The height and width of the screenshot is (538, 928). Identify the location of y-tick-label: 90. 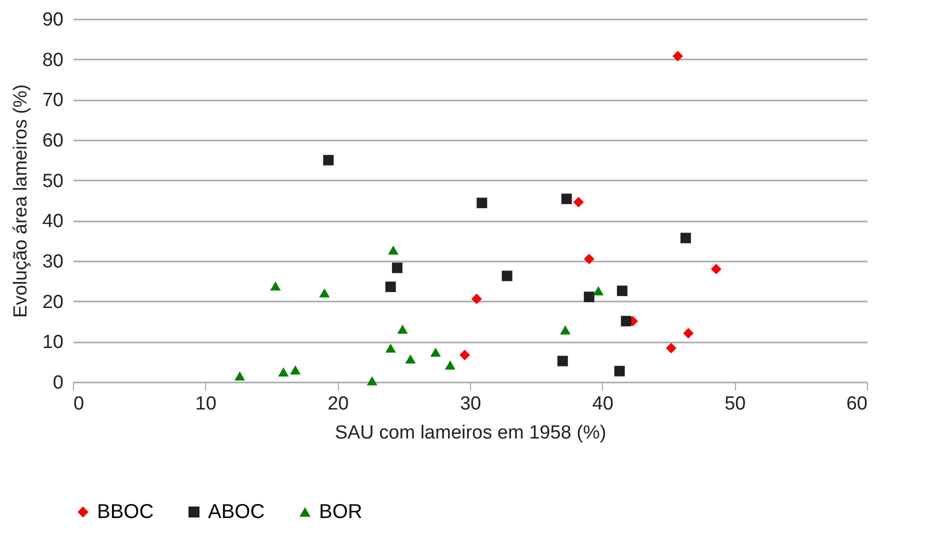
(53, 20).